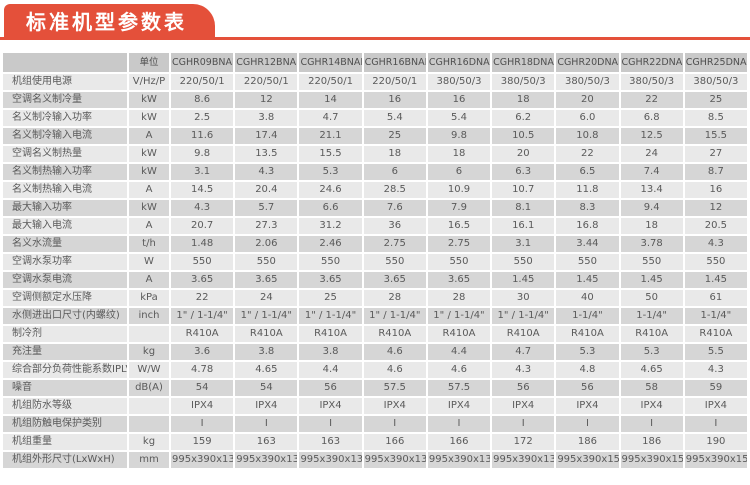  I want to click on cell-value: 2.75, so click(394, 244).